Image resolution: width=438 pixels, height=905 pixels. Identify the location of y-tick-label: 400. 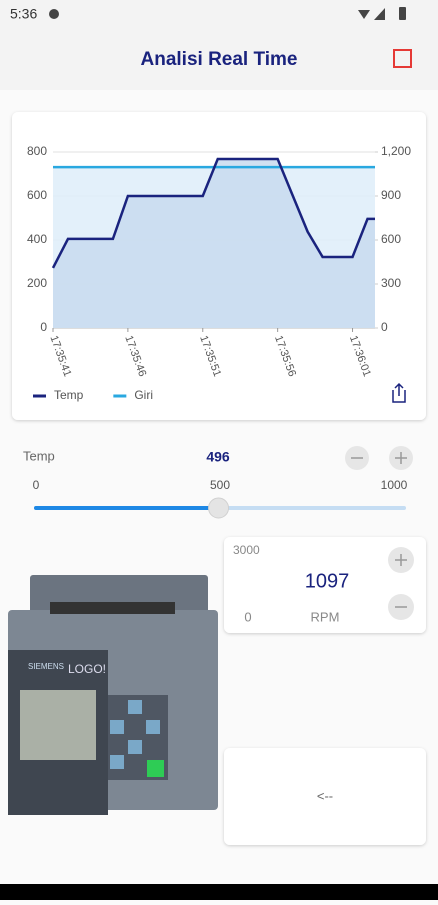
(37, 239).